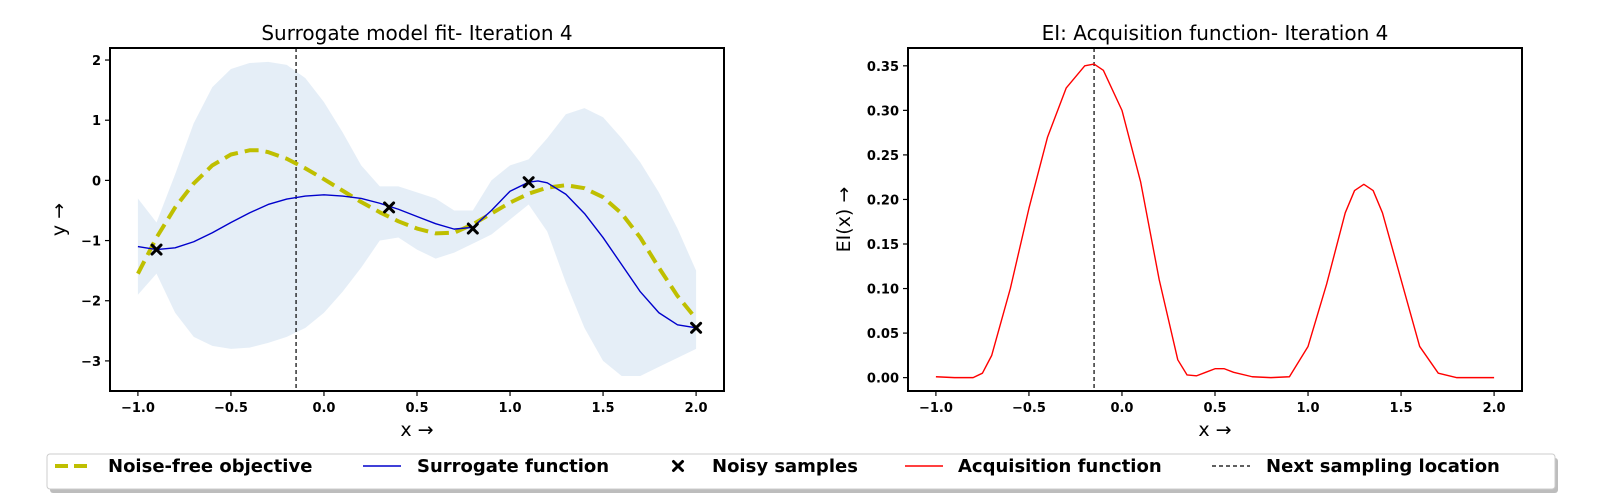  What do you see at coordinates (59, 219) in the screenshot?
I see `y-axis-label-left: y →` at bounding box center [59, 219].